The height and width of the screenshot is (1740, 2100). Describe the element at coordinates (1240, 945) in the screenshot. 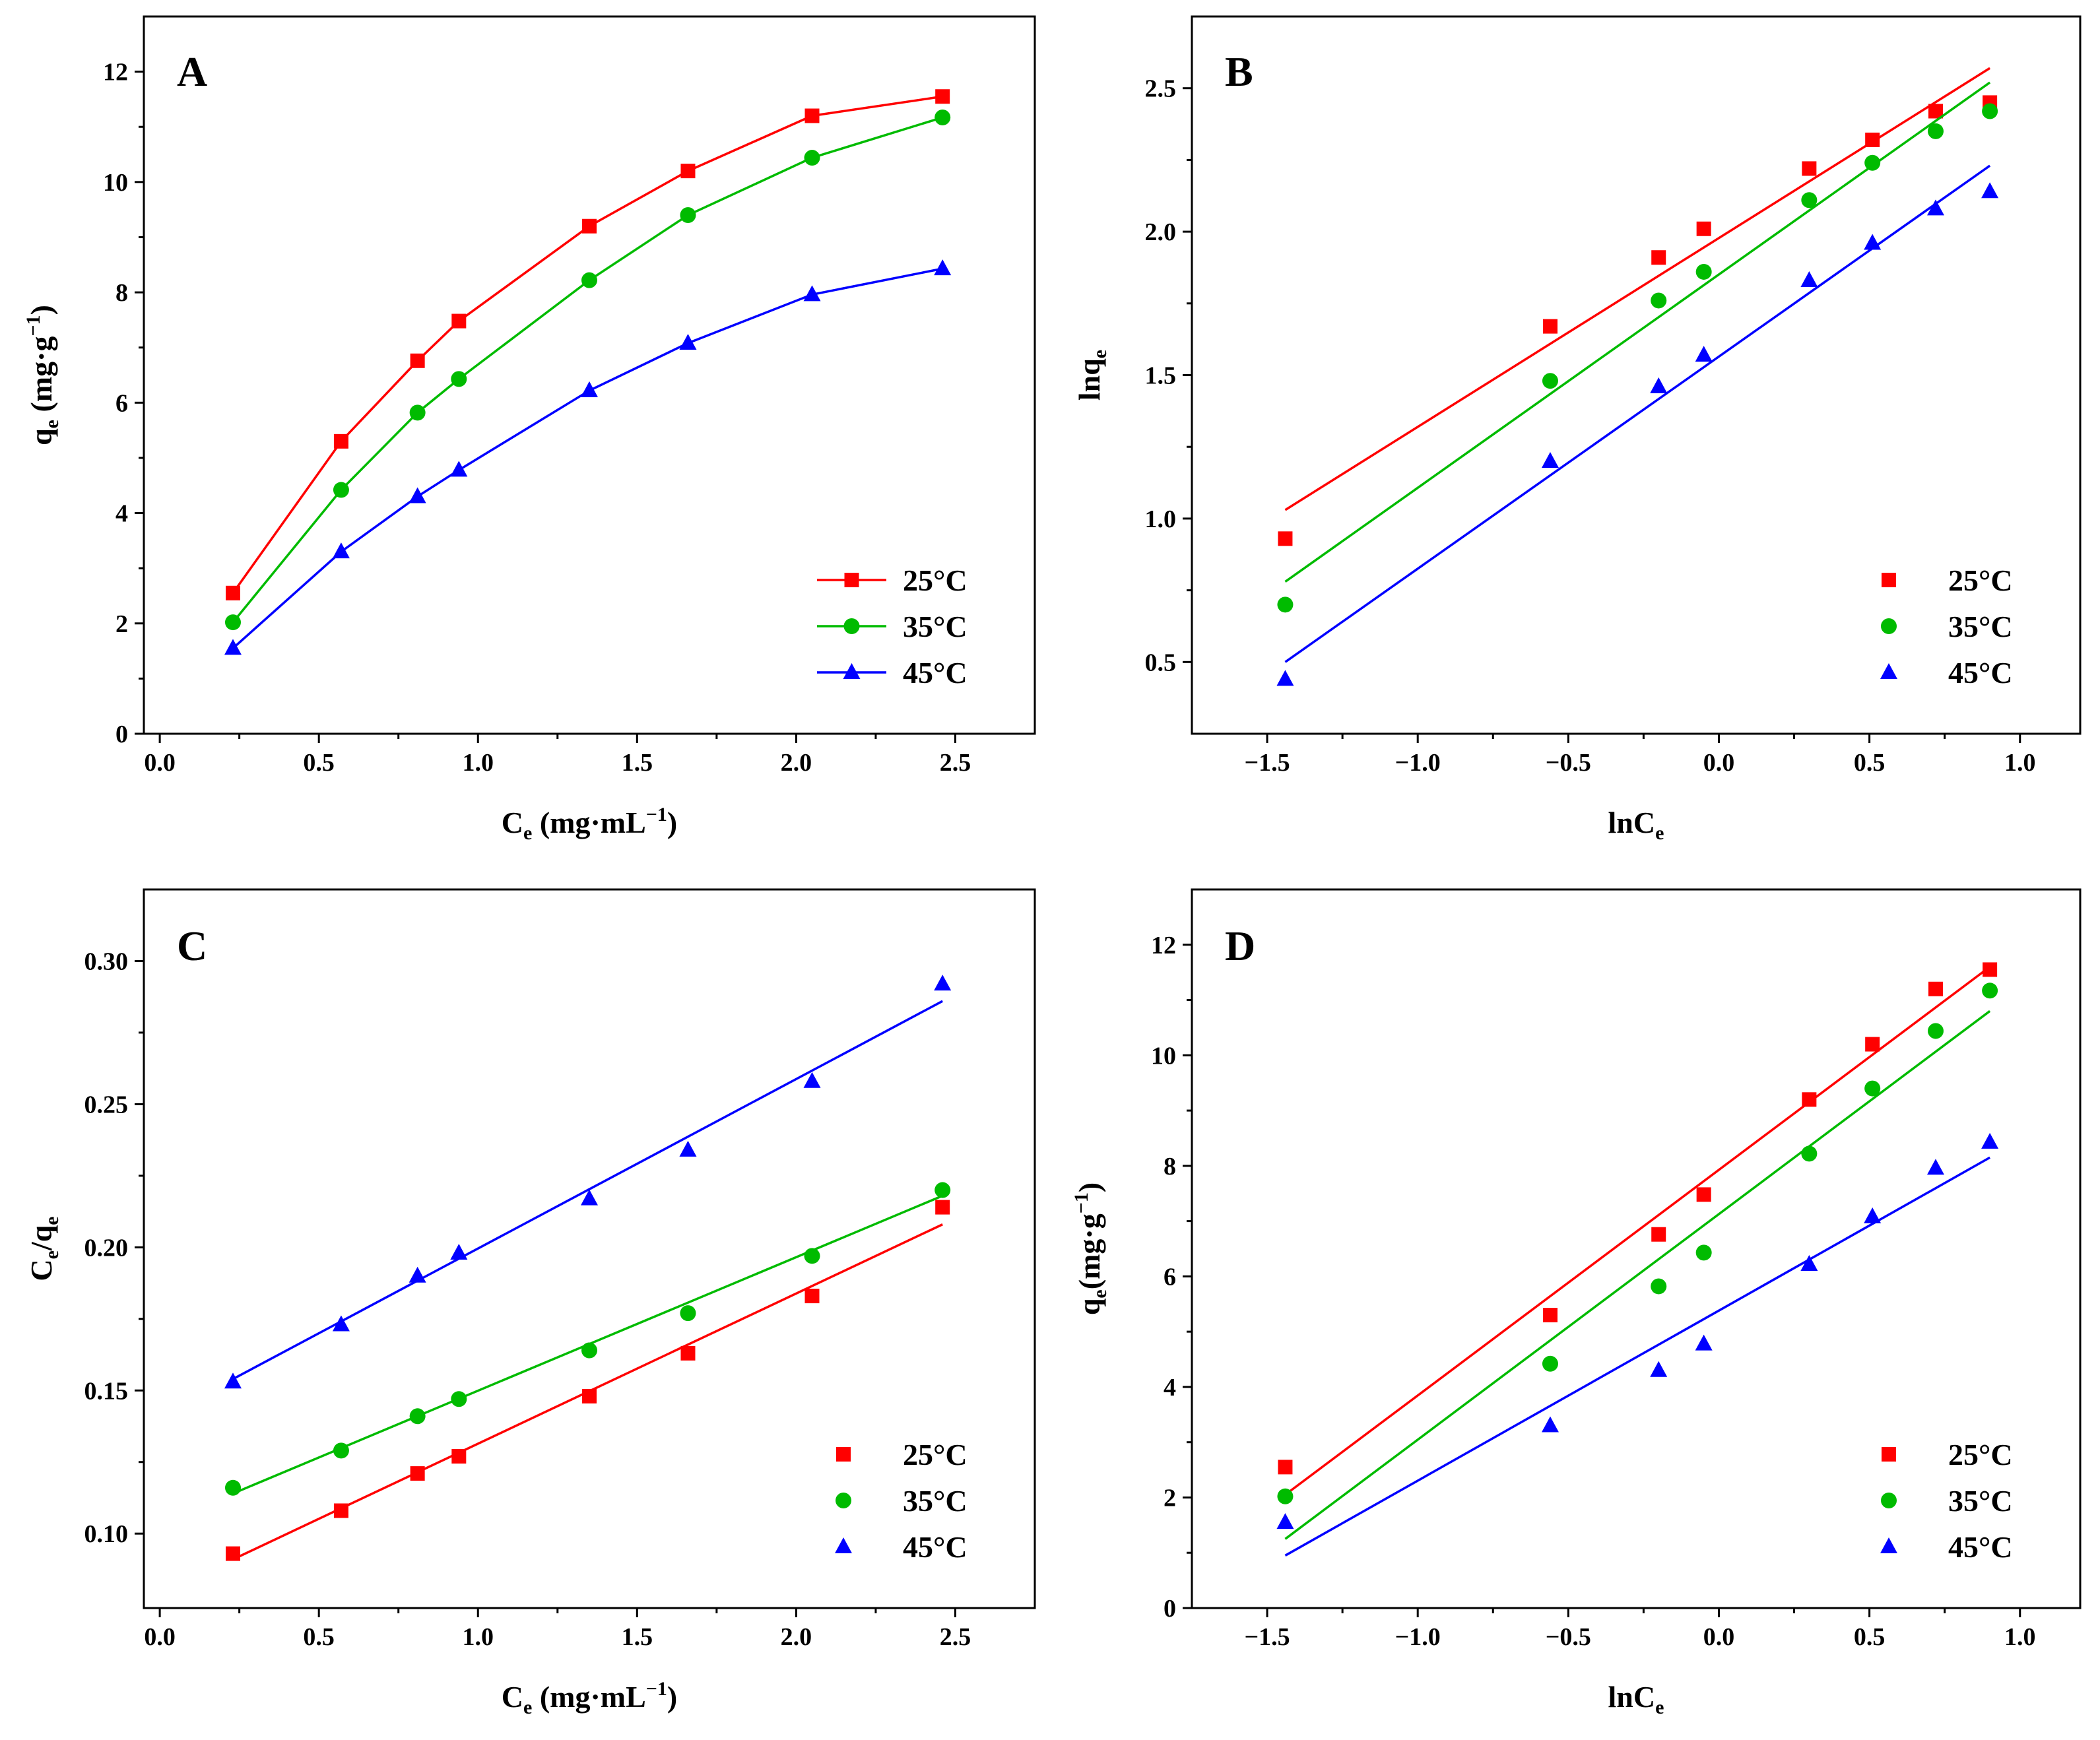

I see `panel-letter: D` at that location.